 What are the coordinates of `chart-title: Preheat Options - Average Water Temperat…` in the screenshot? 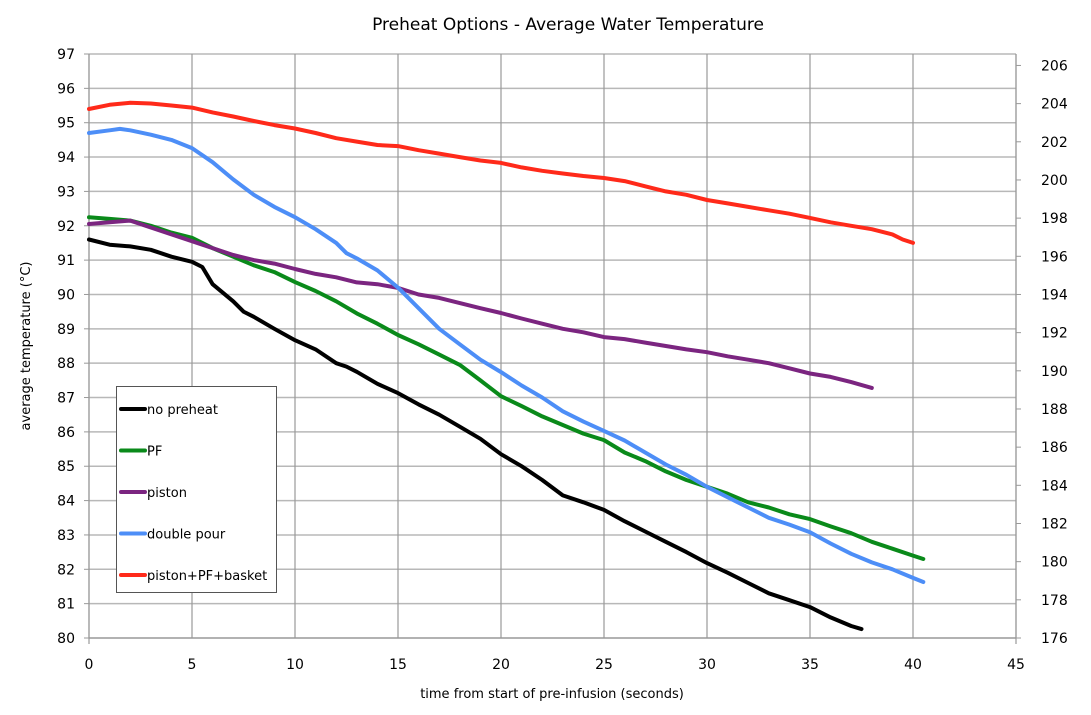 It's located at (568, 25).